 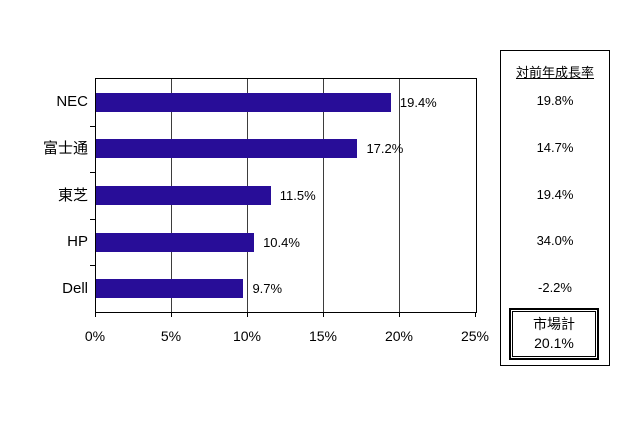 I want to click on category-label: 東芝, so click(x=72, y=195).